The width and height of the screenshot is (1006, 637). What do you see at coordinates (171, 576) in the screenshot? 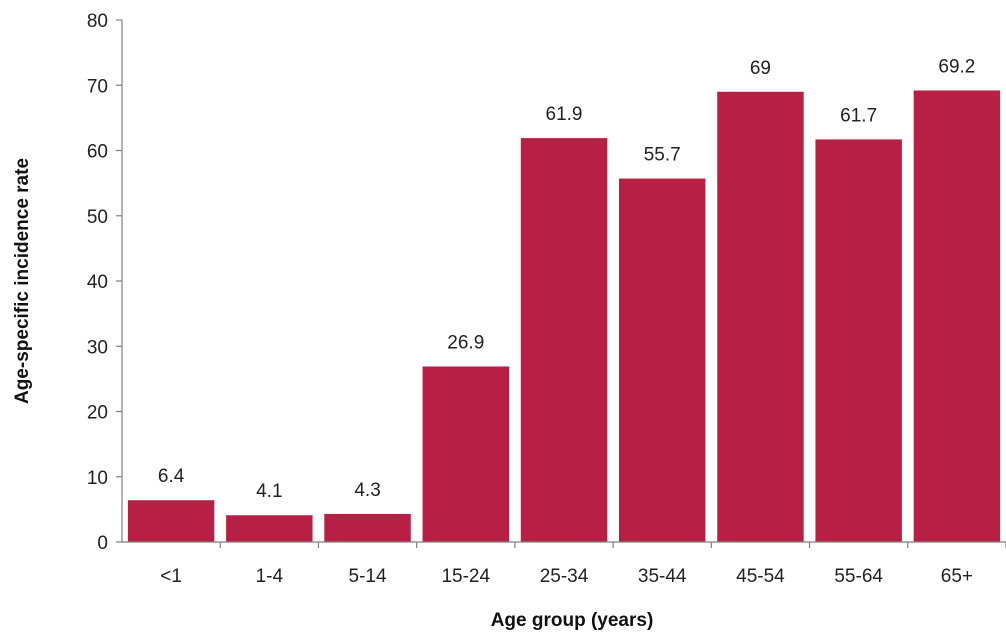
I see `x-tick-label: <1` at bounding box center [171, 576].